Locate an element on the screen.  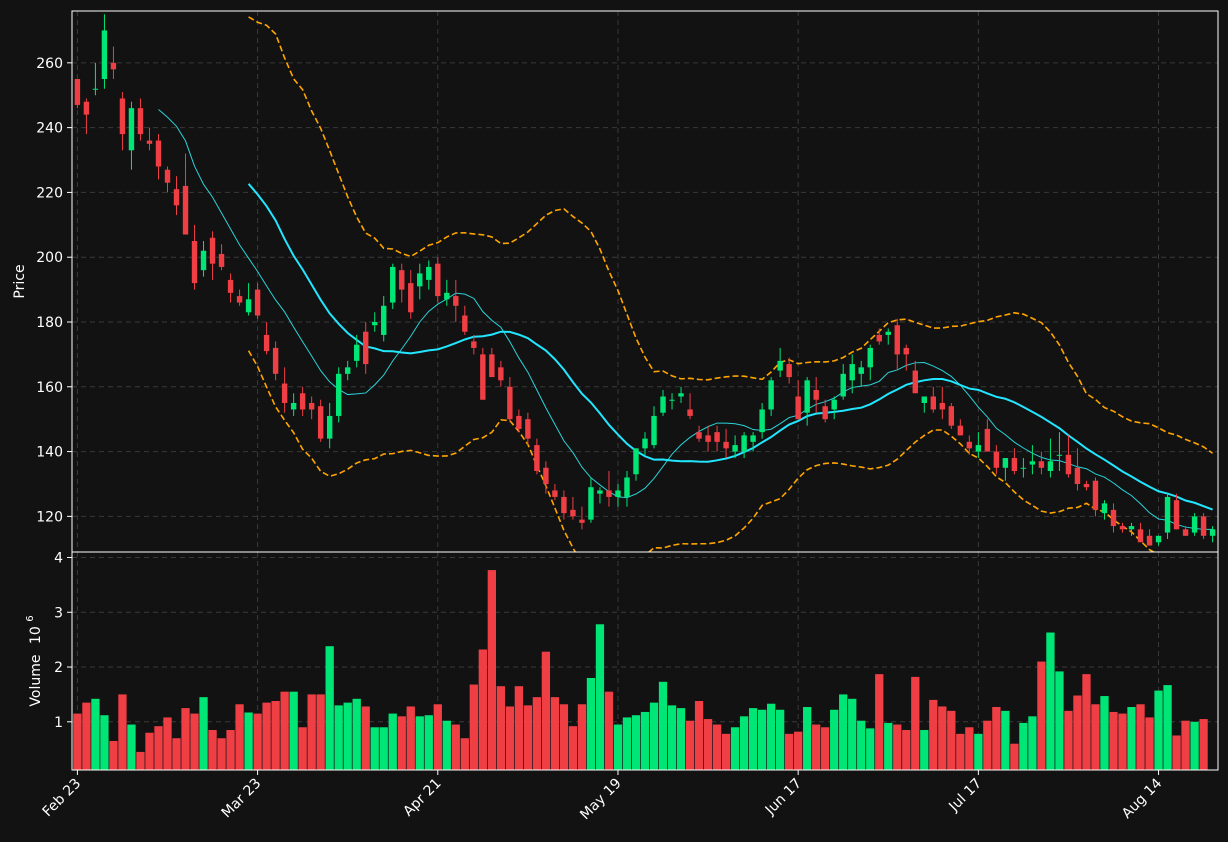
price-y-tick: 140 is located at coordinates (54, 453).